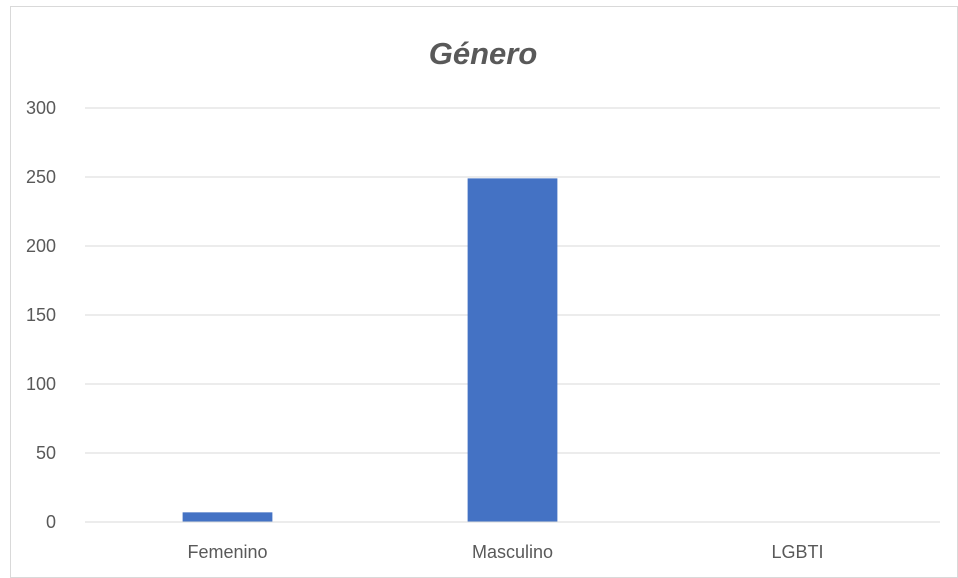 This screenshot has width=958, height=578. I want to click on y-tick-label: 100, so click(41, 384).